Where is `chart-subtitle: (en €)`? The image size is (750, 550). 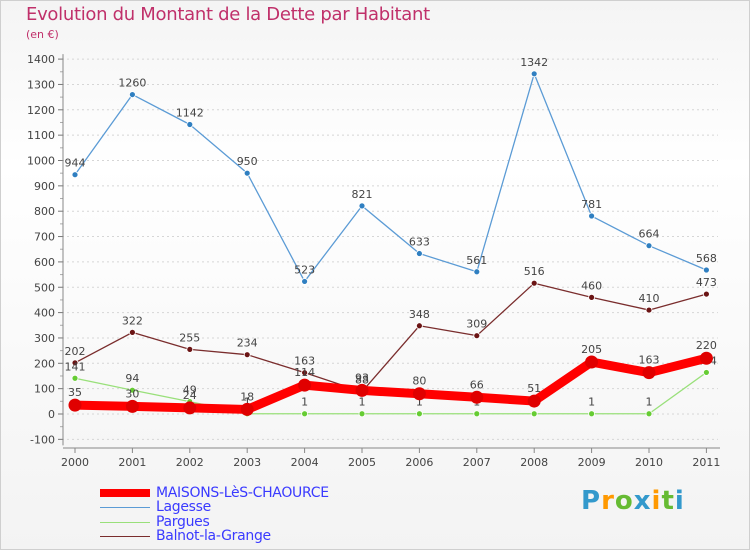
chart-subtitle: (en €) is located at coordinates (42, 34).